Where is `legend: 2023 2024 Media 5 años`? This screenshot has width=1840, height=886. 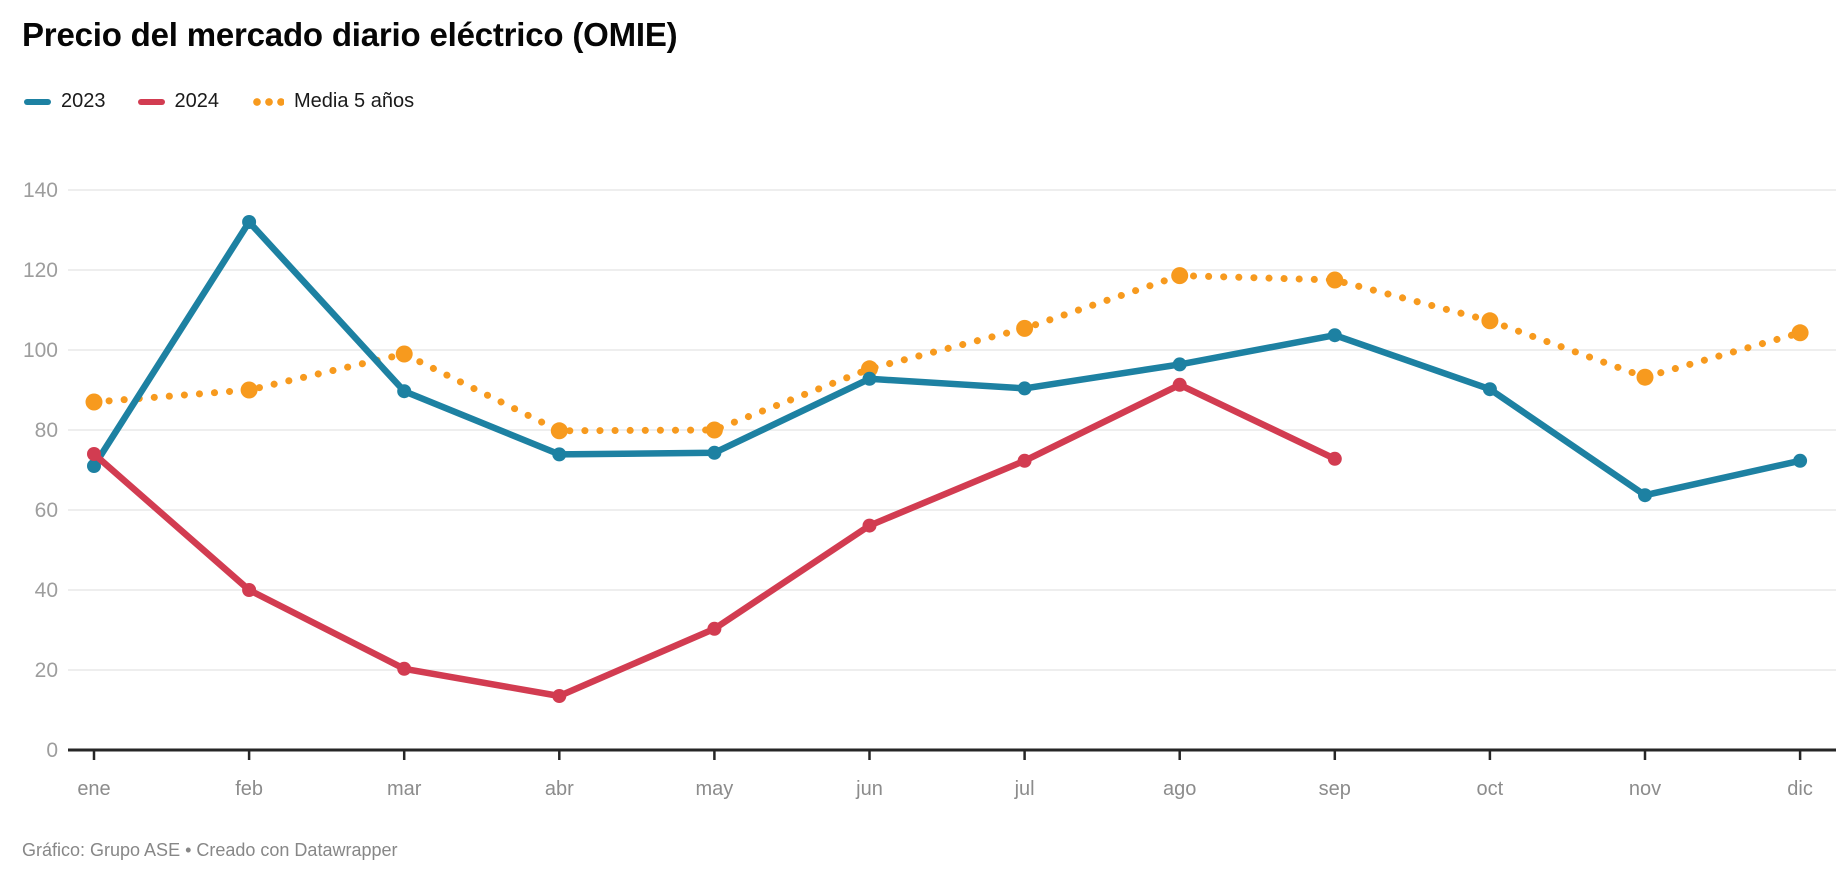
legend: 2023 2024 Media 5 años is located at coordinates (219, 101).